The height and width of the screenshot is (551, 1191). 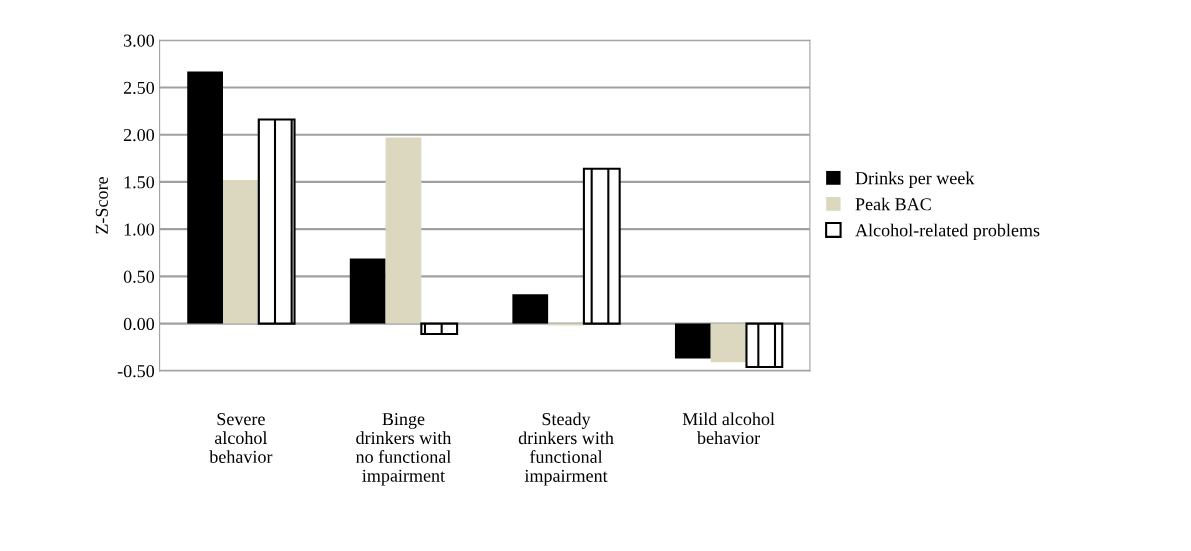 I want to click on y-tick-label: 0.00, so click(x=139, y=324).